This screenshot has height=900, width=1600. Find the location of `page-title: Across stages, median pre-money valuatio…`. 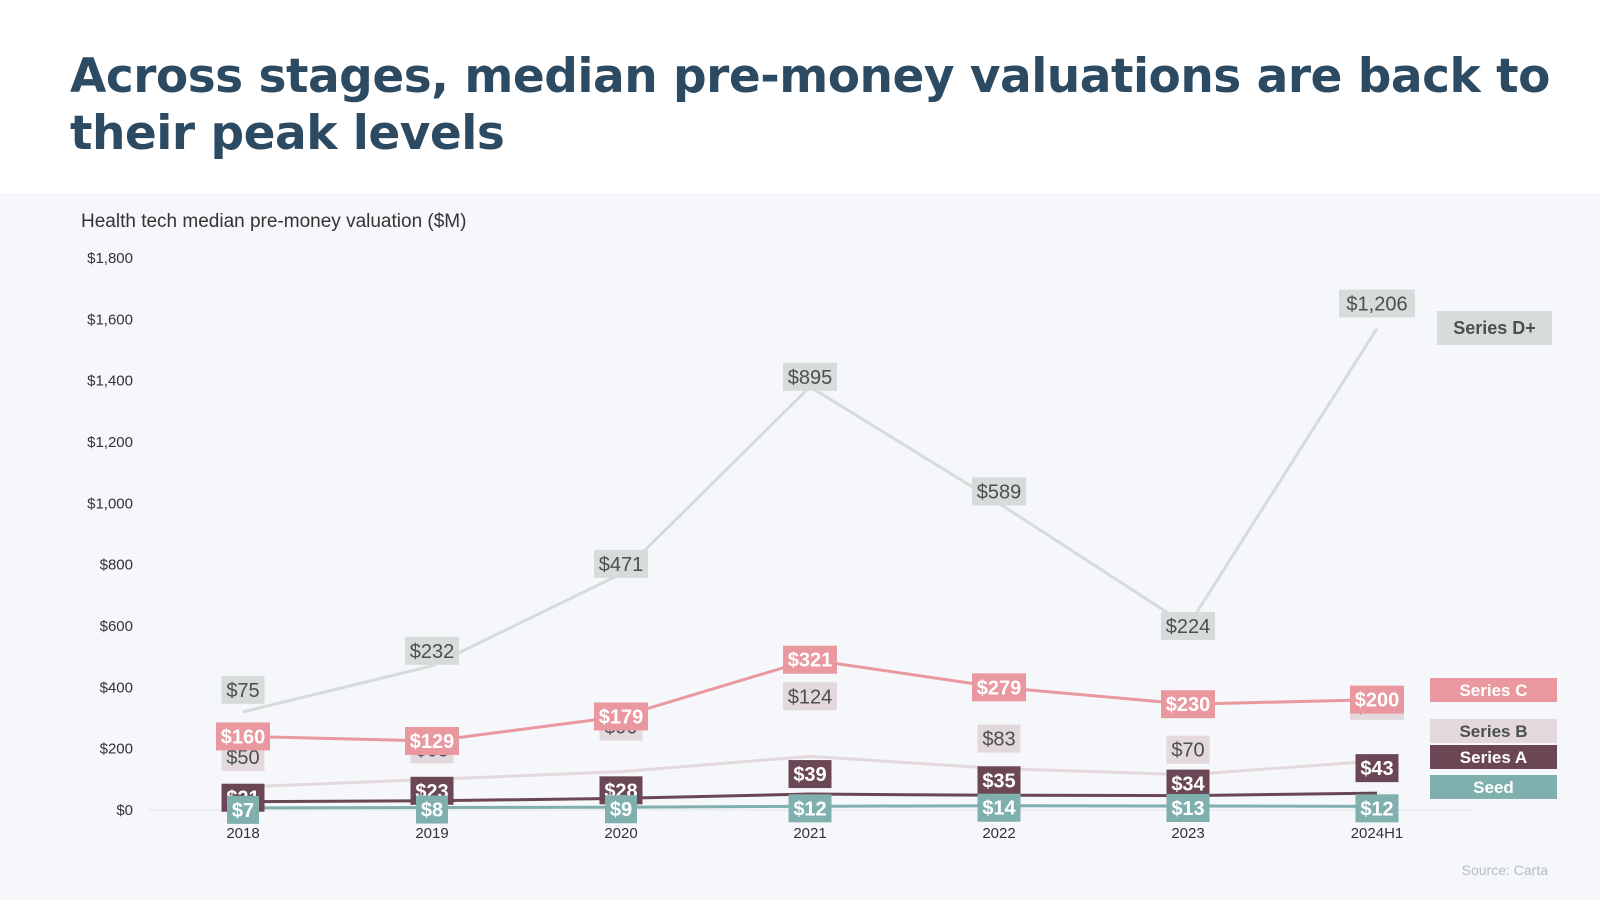

page-title: Across stages, median pre-money valuatio… is located at coordinates (810, 105).